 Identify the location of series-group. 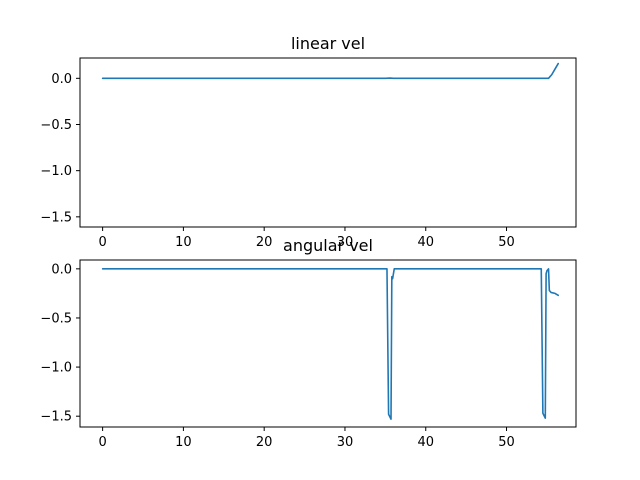
(330, 71).